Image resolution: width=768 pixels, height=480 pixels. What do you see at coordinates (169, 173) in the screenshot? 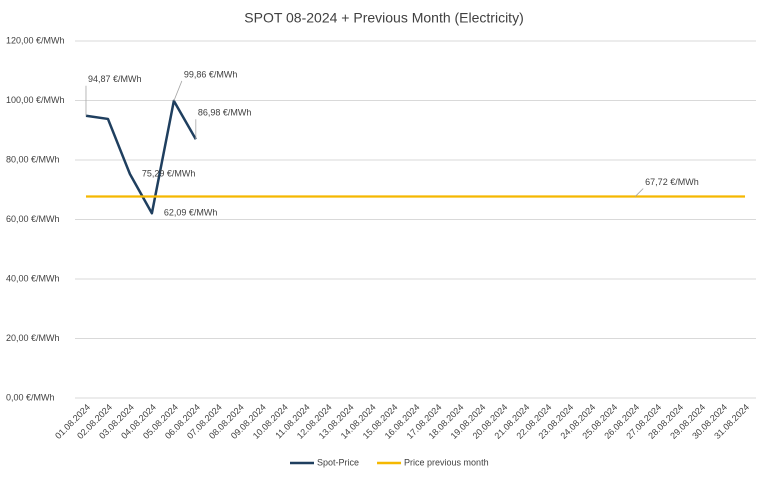
I see `data-label: 75,29 €/MWh` at bounding box center [169, 173].